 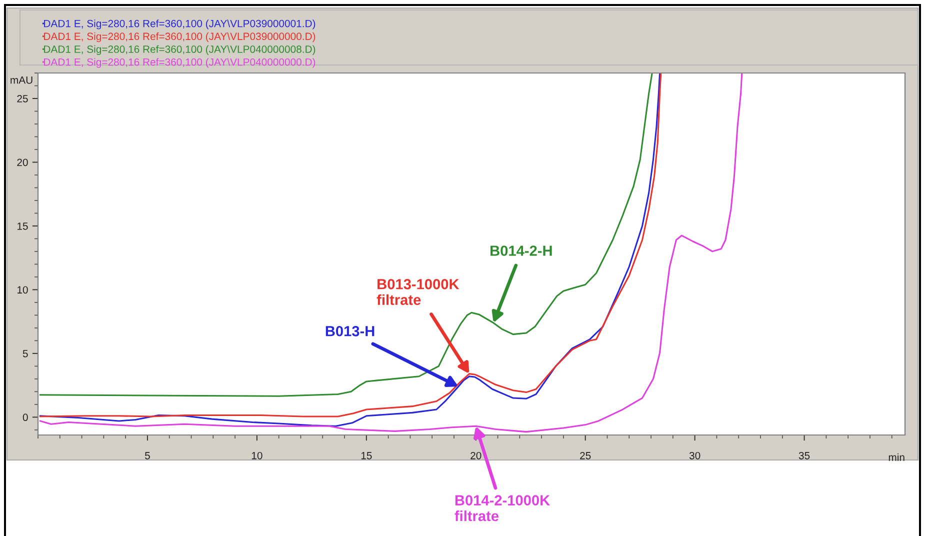 I want to click on y-tick-label: 0, so click(x=25, y=418).